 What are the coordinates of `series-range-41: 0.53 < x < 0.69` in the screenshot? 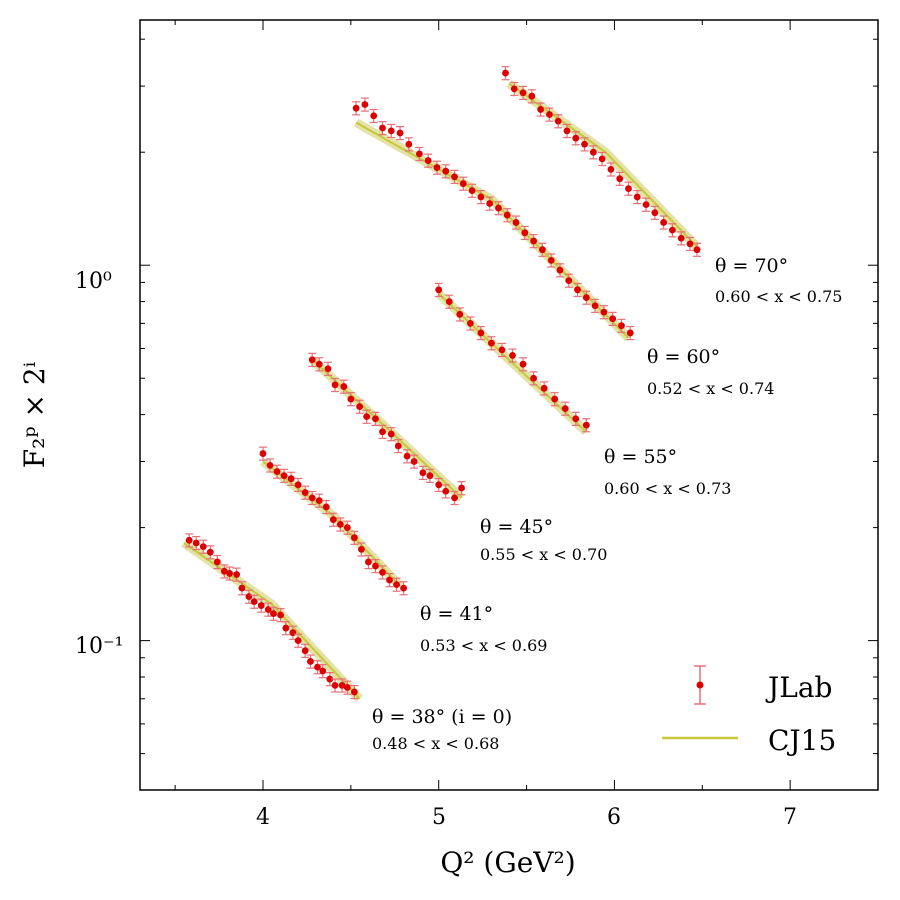 It's located at (483, 645).